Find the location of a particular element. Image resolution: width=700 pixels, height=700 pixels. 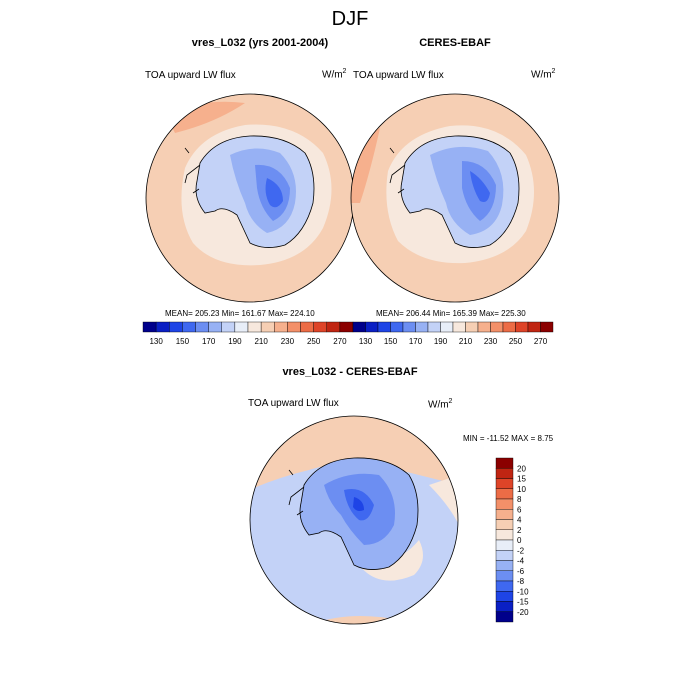

diff-coastline is located at coordinates (353, 513).